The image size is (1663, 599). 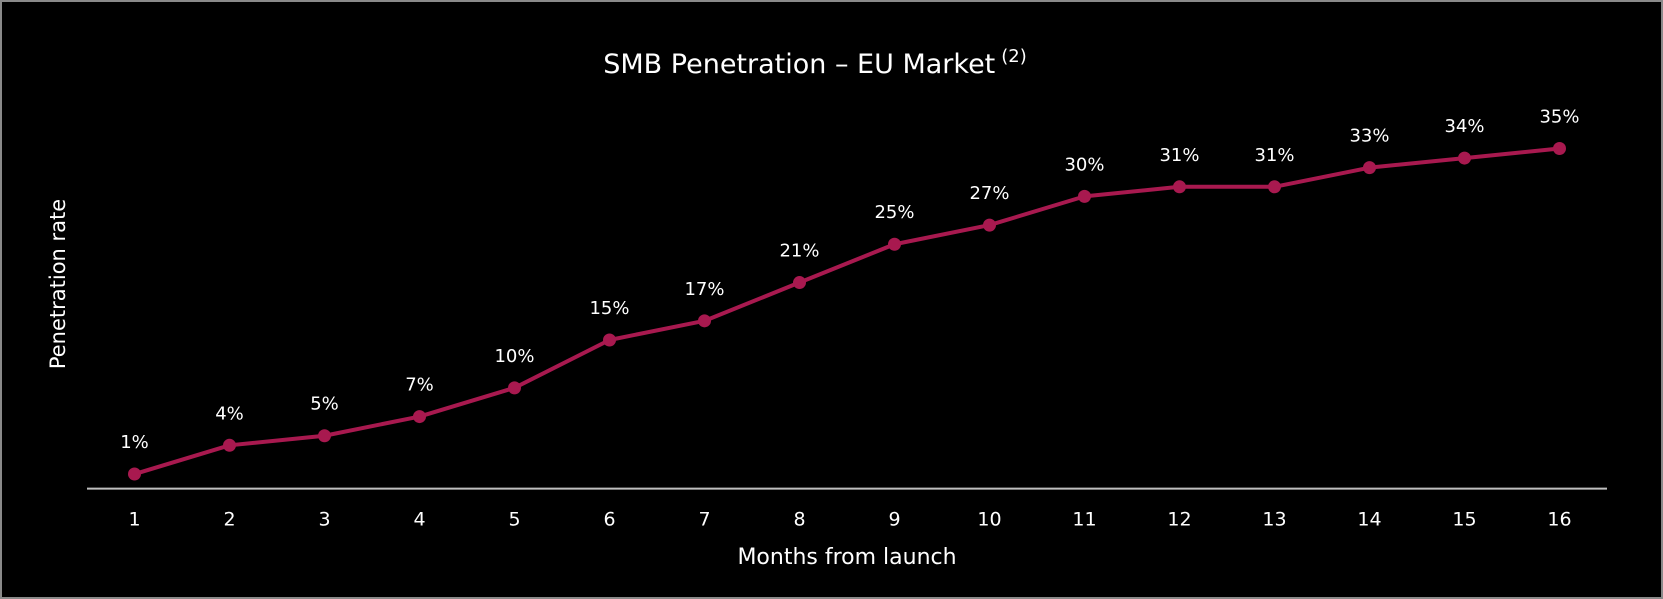 What do you see at coordinates (704, 289) in the screenshot?
I see `data-label: 17%` at bounding box center [704, 289].